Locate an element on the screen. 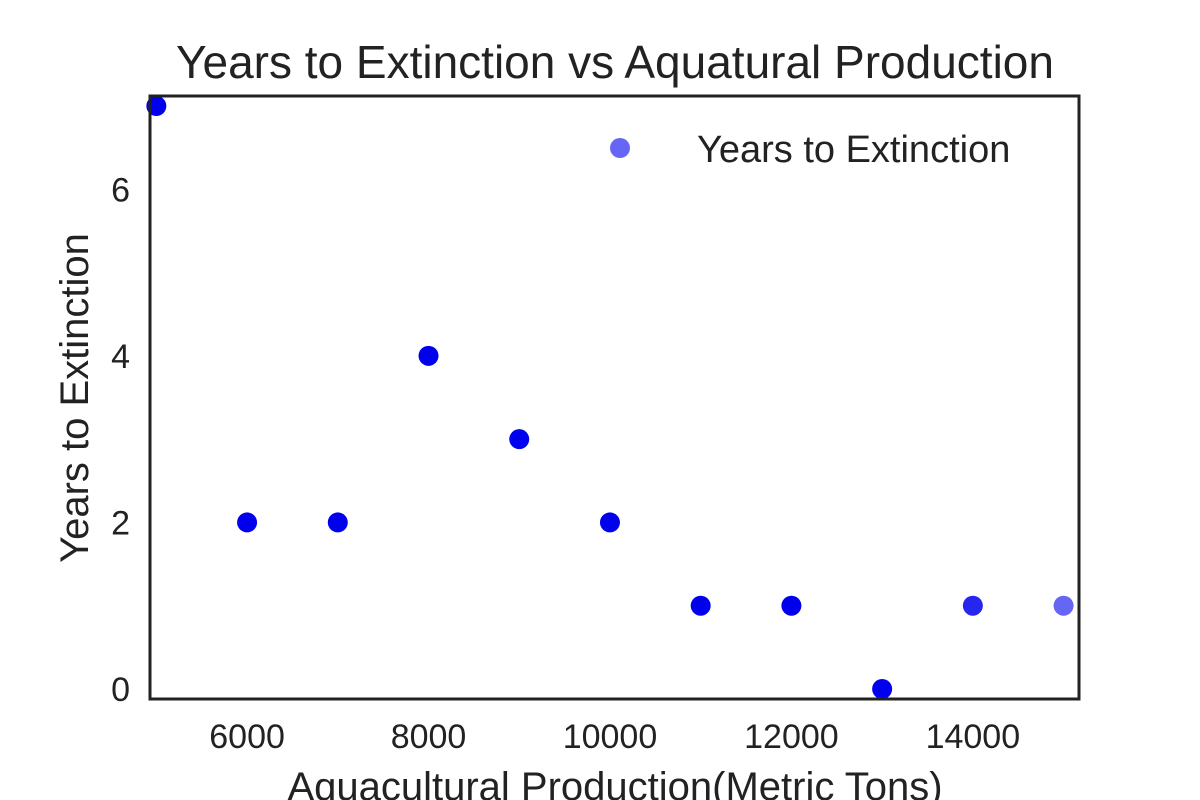 The height and width of the screenshot is (800, 1200). x-tick-label: 8000 is located at coordinates (429, 737).